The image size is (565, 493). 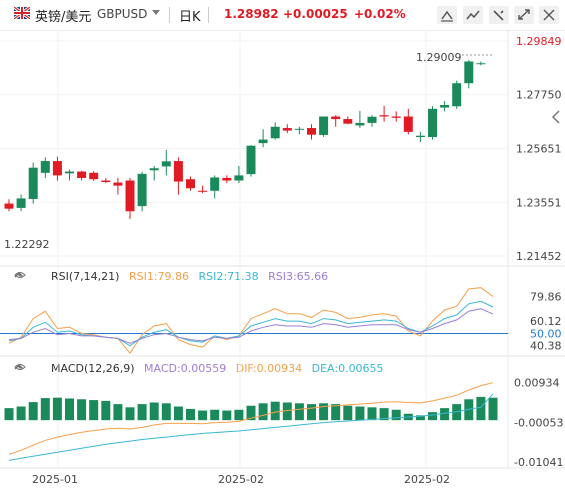 I want to click on dea-value: DEA:0.00655, so click(x=347, y=368).